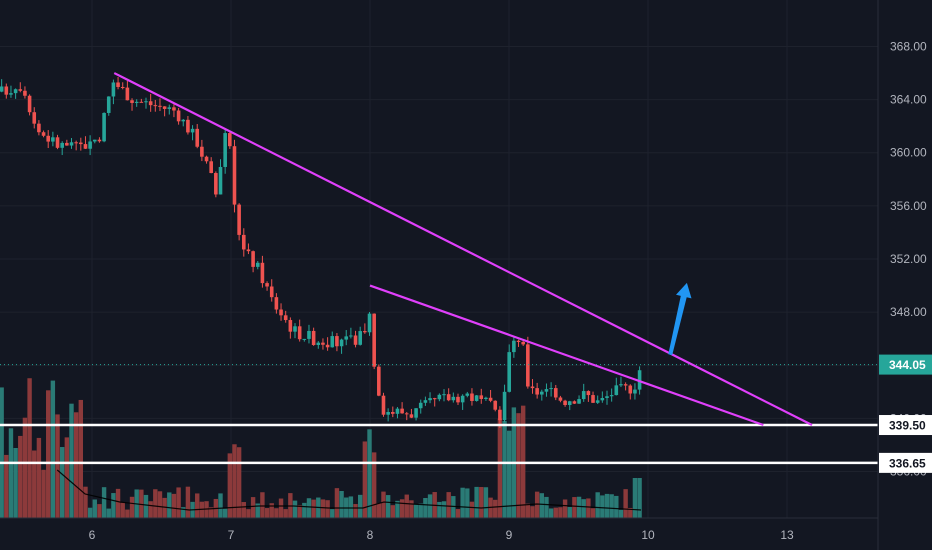 The width and height of the screenshot is (932, 550). I want to click on up-arrow, so click(680, 319).